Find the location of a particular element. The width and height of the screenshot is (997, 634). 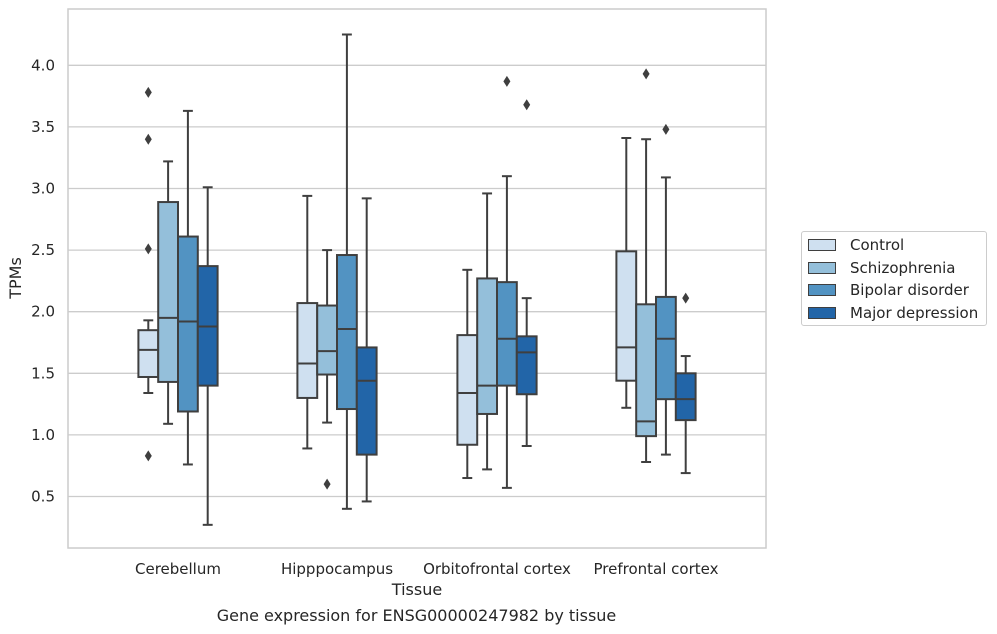

legend-swatch-bipolar is located at coordinates (822, 290).